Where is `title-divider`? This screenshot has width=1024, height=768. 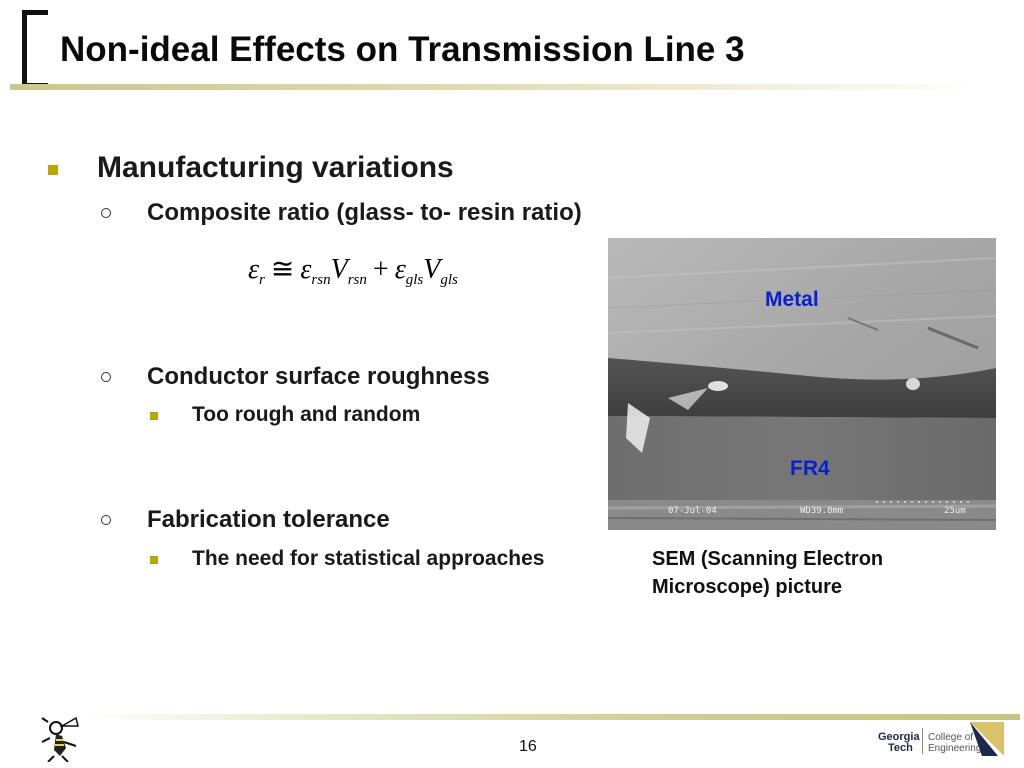
title-divider is located at coordinates (500, 87).